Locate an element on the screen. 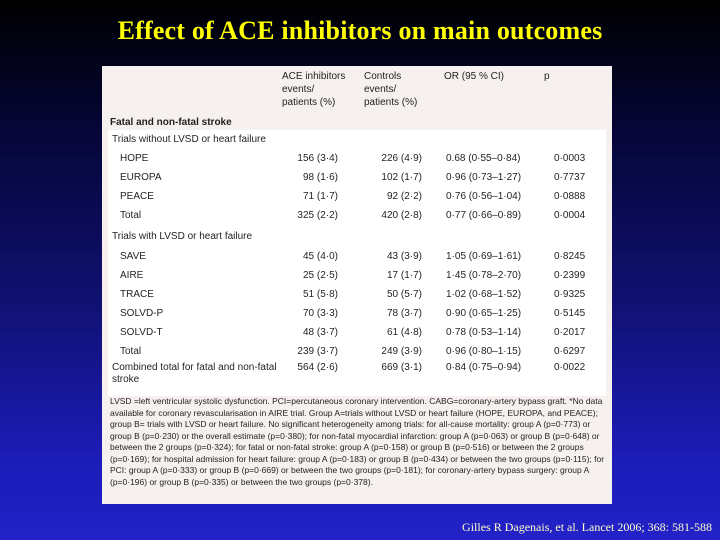 Image resolution: width=720 pixels, height=540 pixels. odds-ratio: 0·96 (0·73–1·27) is located at coordinates (484, 177).